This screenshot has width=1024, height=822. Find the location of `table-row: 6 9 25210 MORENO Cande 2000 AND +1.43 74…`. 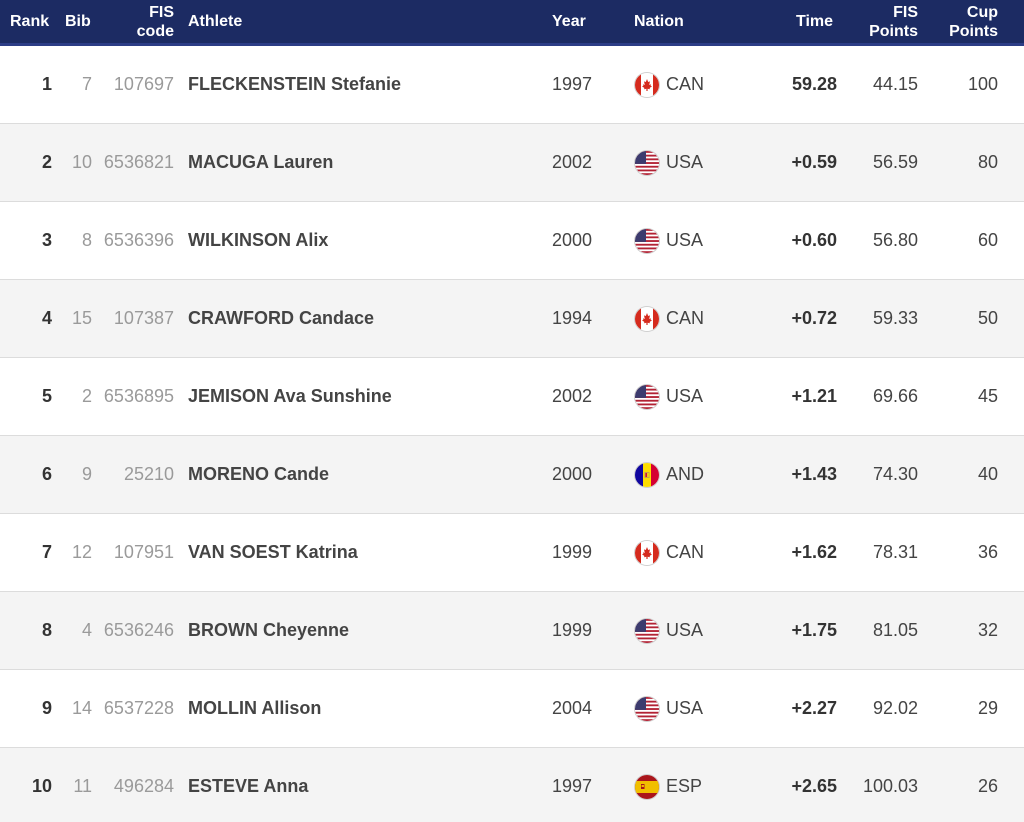

table-row: 6 9 25210 MORENO Cande 2000 AND +1.43 74… is located at coordinates (512, 475).